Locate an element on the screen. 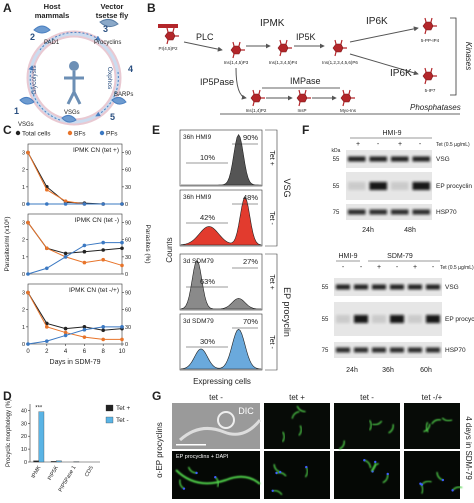 This screenshot has width=474, height=503. protein-label: EP procyclin is located at coordinates (459, 319).